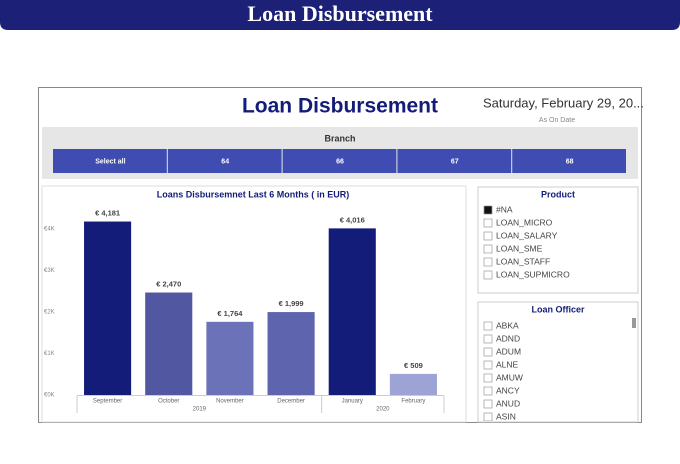 This screenshot has height=464, width=680. What do you see at coordinates (352, 402) in the screenshot?
I see `x-tick-label: January` at bounding box center [352, 402].